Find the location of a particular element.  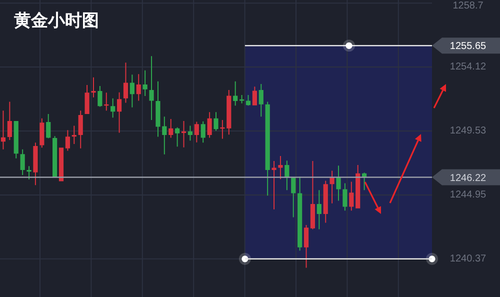

text: 黄金小时图 is located at coordinates (56, 21).